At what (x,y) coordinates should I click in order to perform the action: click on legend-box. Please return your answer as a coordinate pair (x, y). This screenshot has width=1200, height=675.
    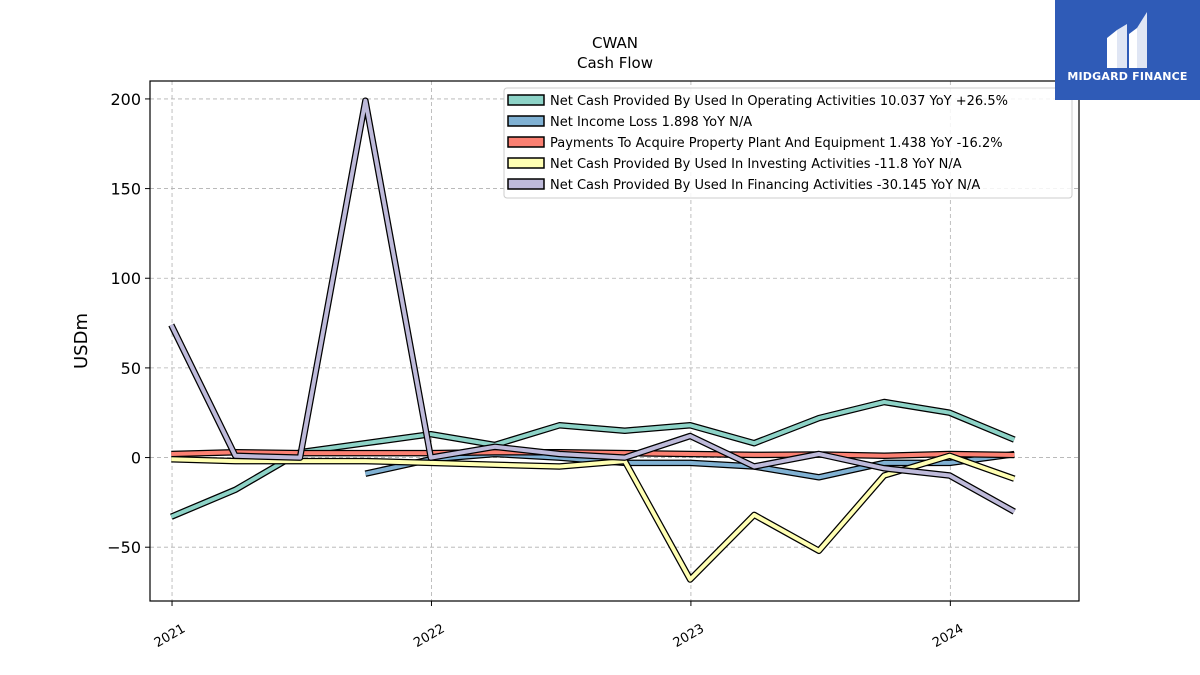
    Looking at the image, I should click on (788, 143).